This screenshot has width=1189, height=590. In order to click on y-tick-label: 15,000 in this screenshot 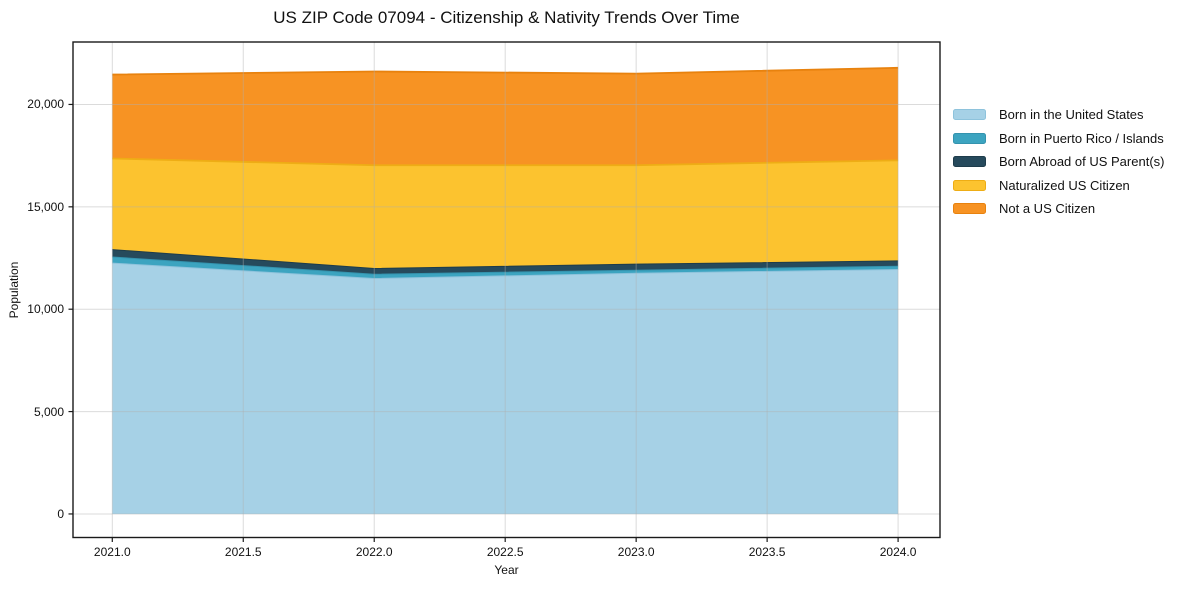, I will do `click(45, 206)`.